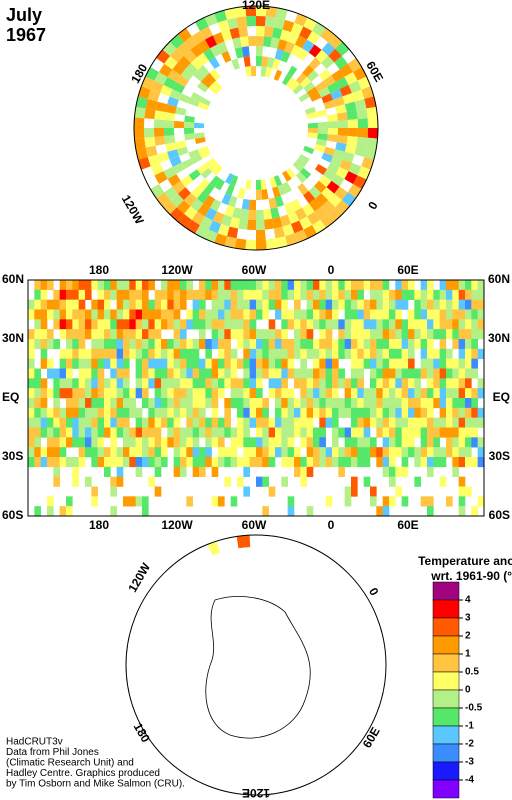 The width and height of the screenshot is (512, 800). What do you see at coordinates (468, 618) in the screenshot?
I see `legend-tick-label: 3` at bounding box center [468, 618].